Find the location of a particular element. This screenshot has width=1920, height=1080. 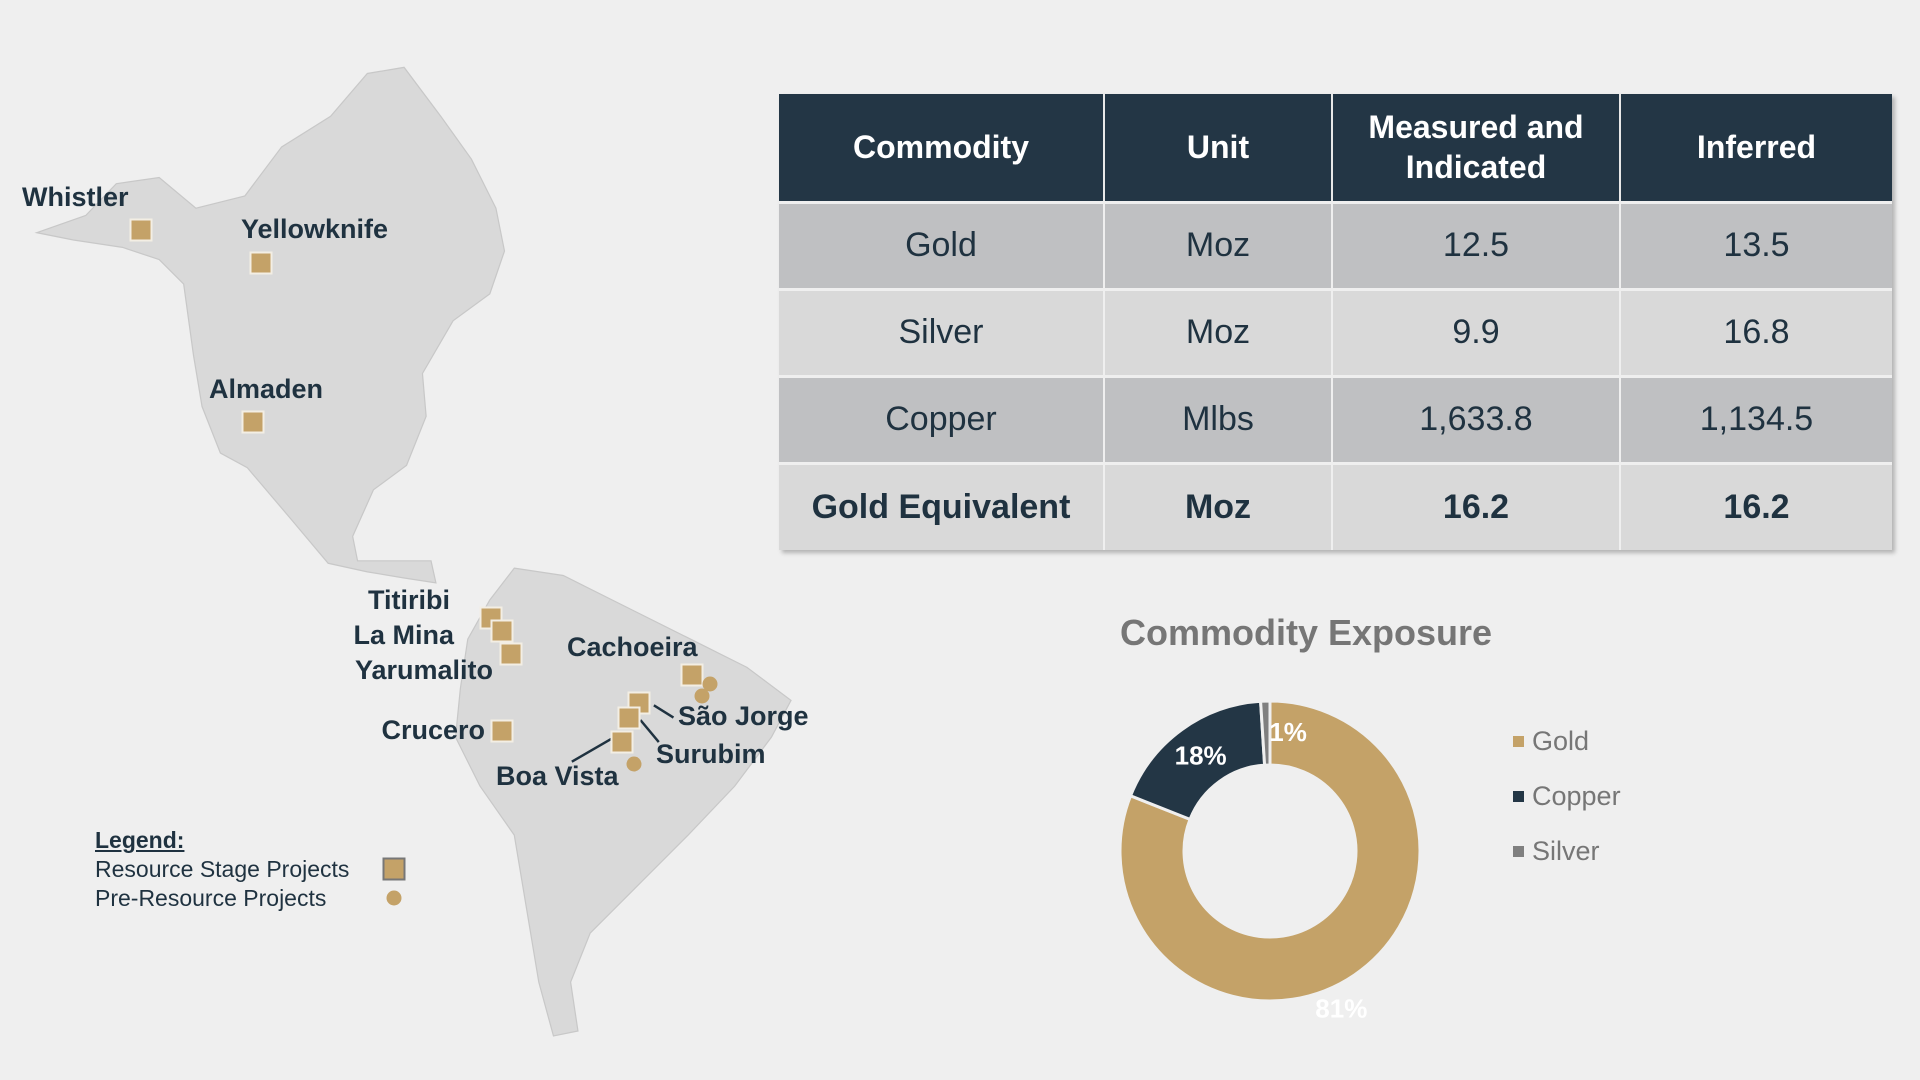

legend-label: Gold is located at coordinates (1561, 741).